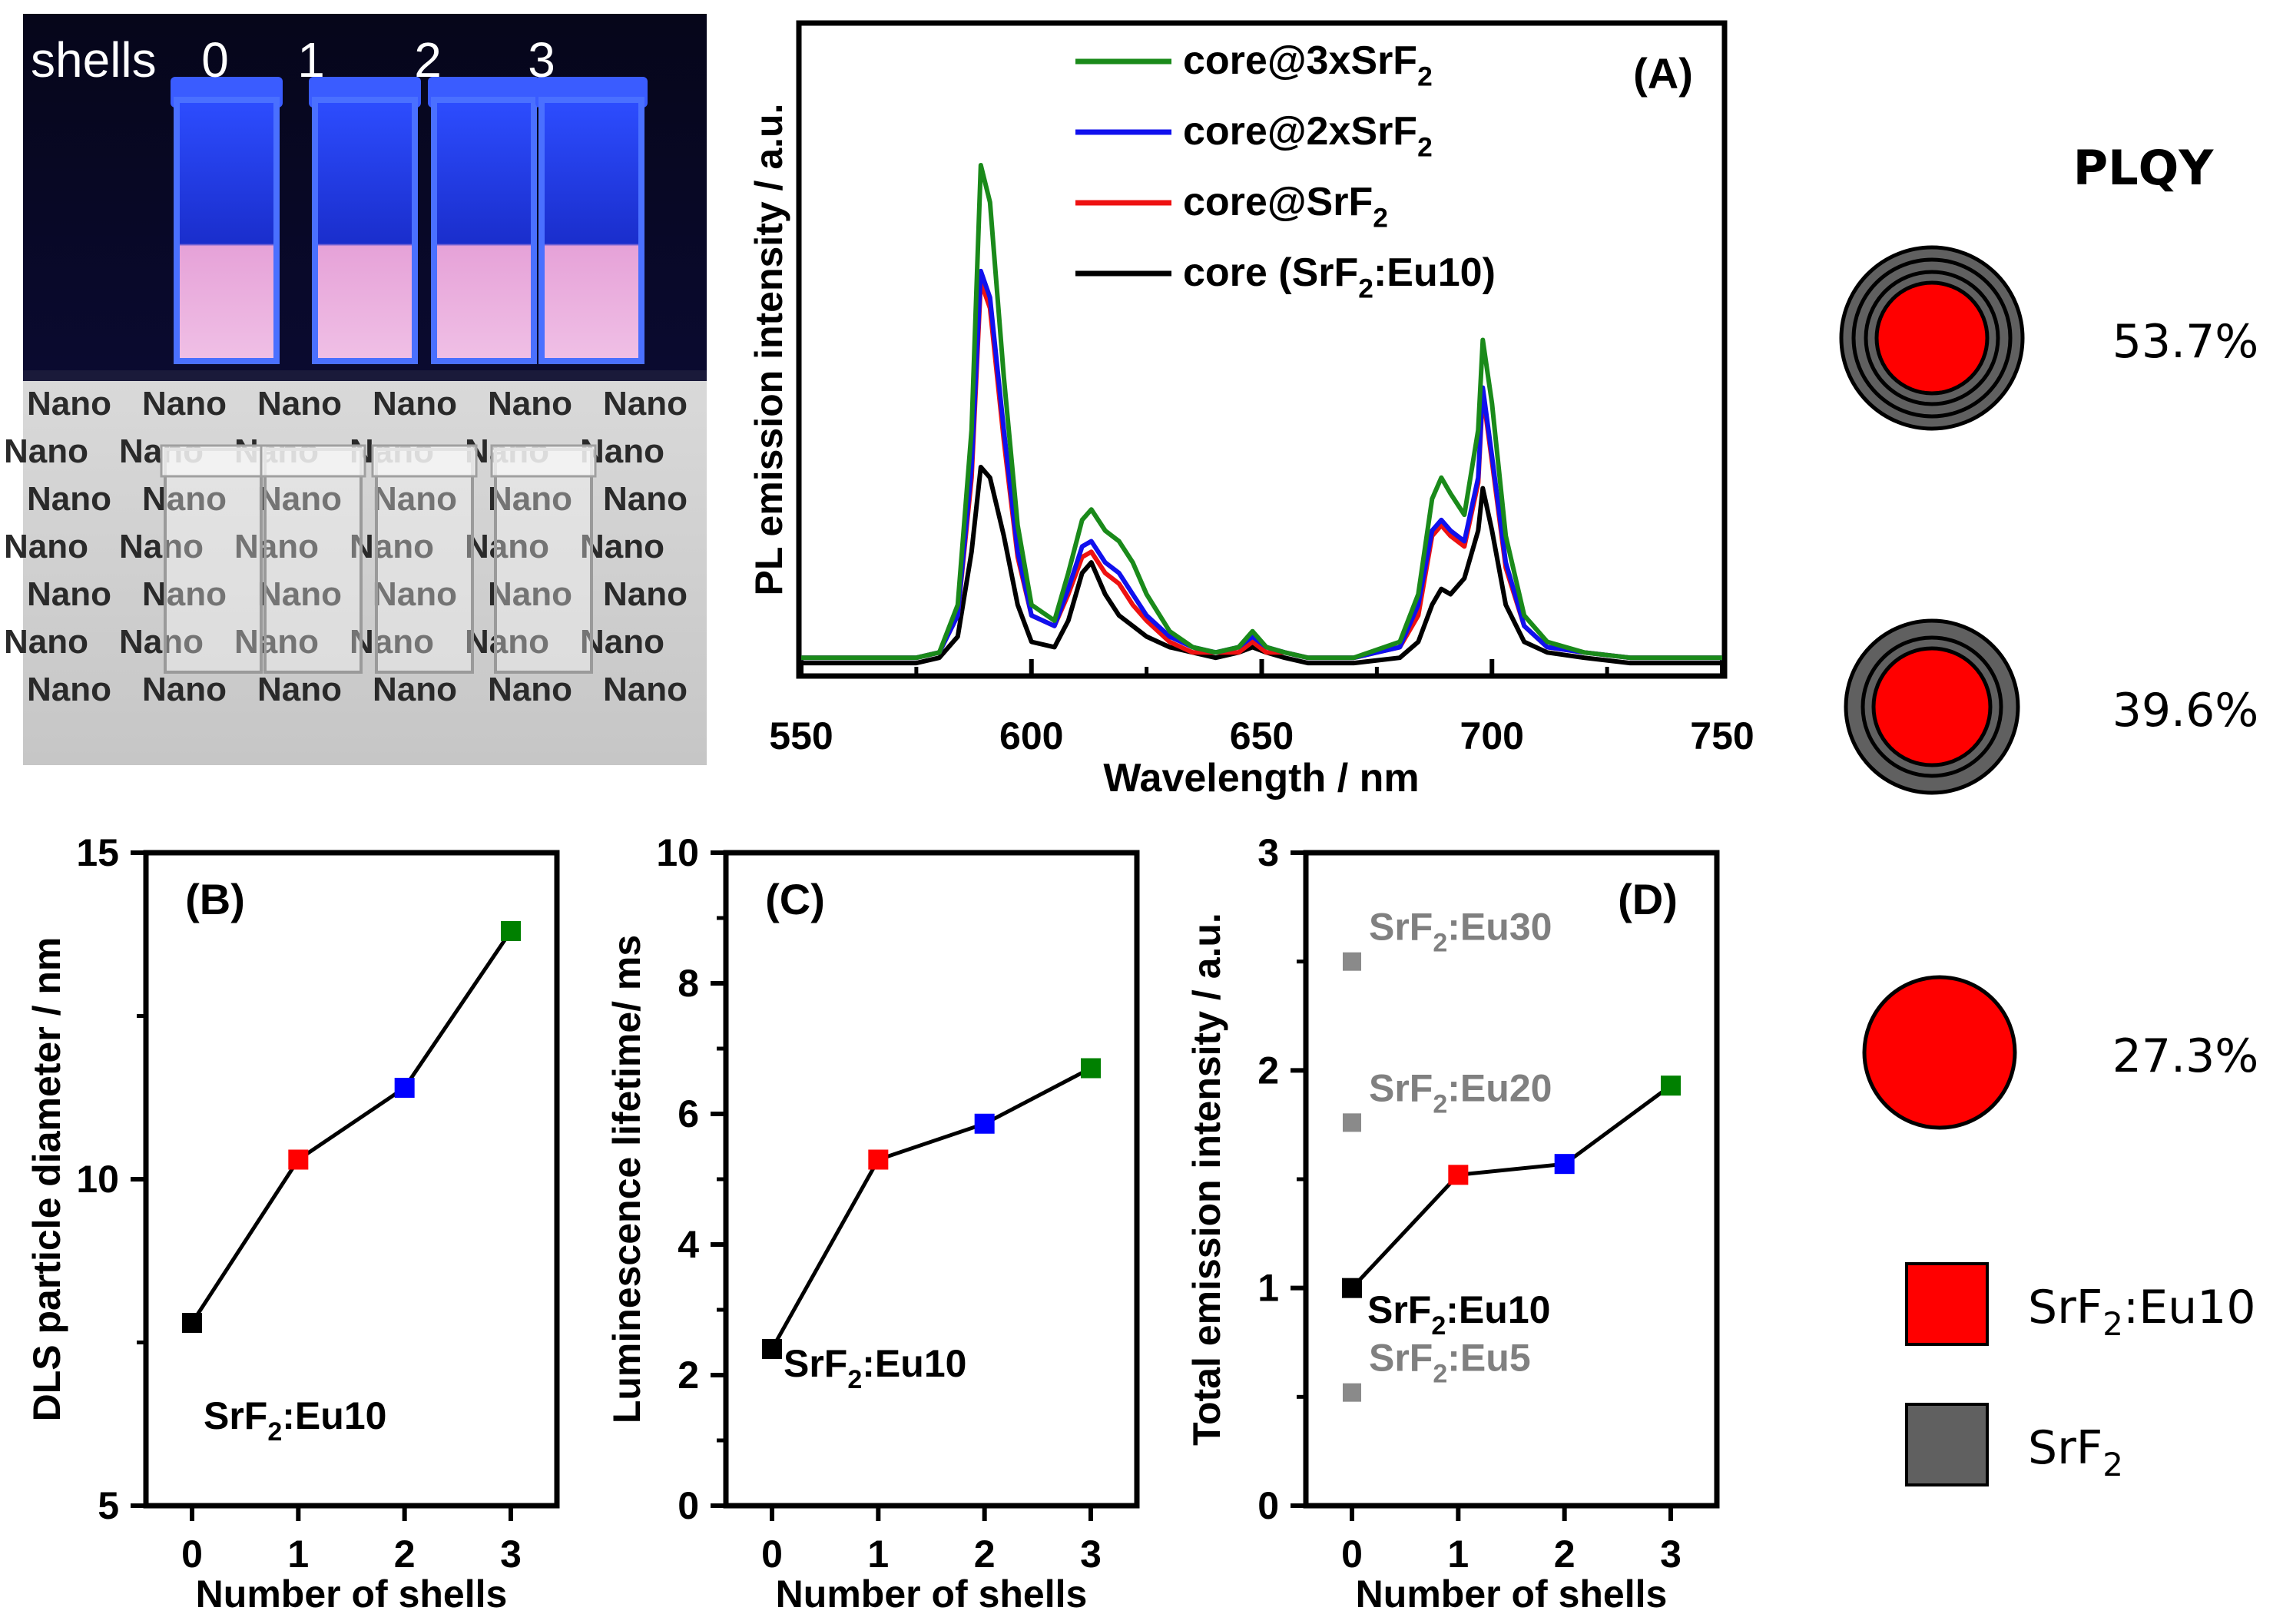  I want to click on shell-count-label: 3, so click(541, 60).